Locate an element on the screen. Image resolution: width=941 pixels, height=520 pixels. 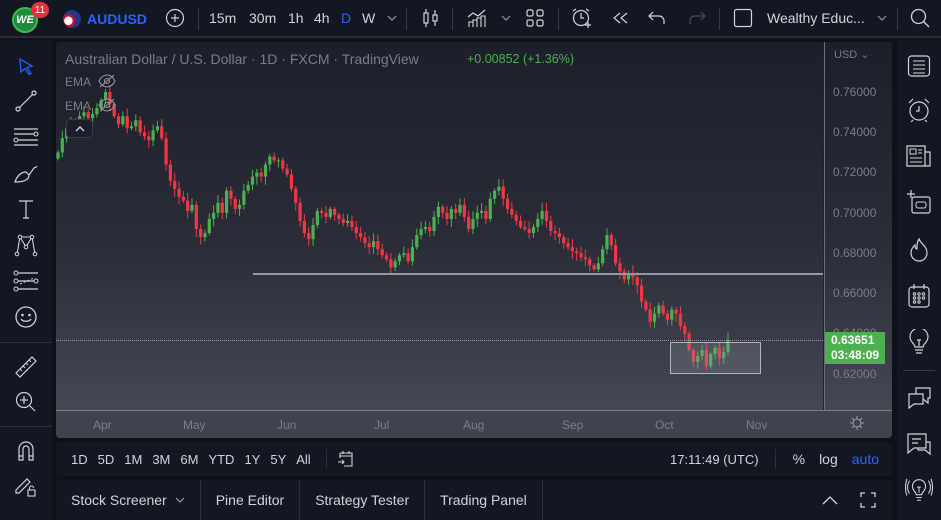
layout-dropdown is located at coordinates (882, 18).